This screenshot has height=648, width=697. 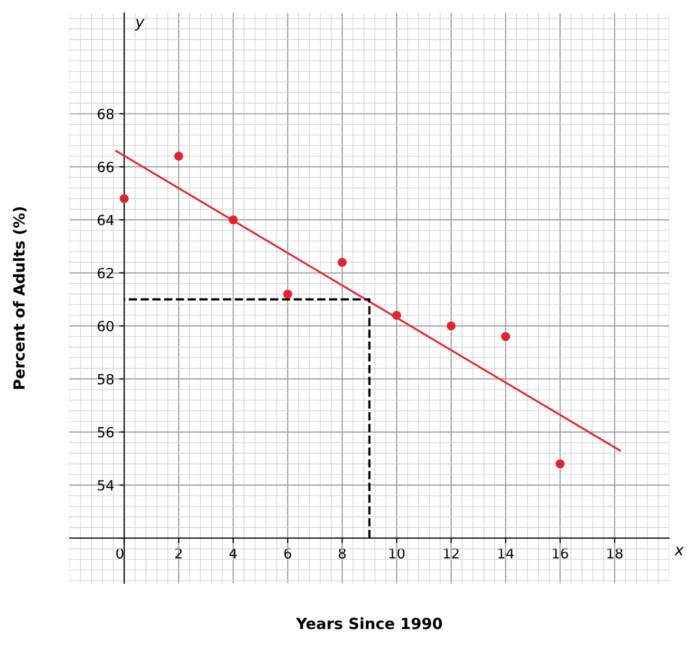 I want to click on y-tick-label: 64, so click(x=106, y=220).